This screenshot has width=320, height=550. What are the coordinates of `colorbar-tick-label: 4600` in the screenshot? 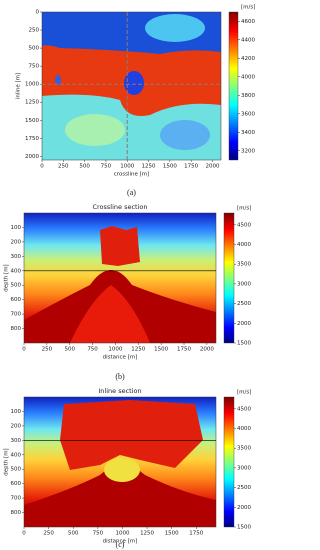 It's located at (248, 22).